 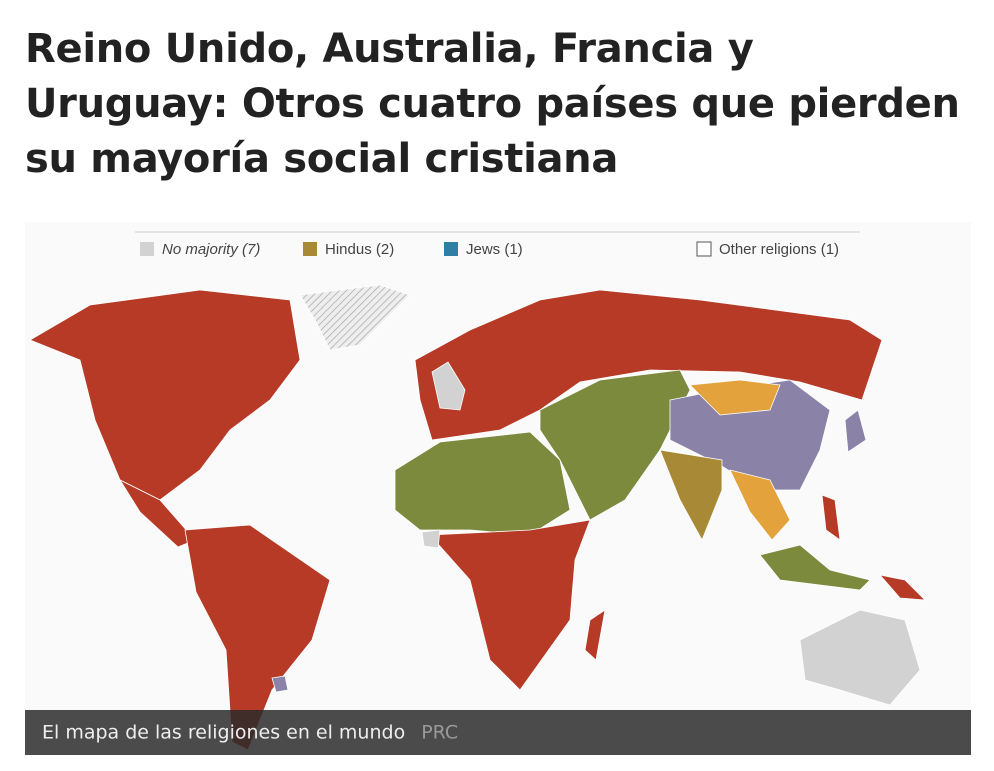 I want to click on philippines, so click(x=831, y=517).